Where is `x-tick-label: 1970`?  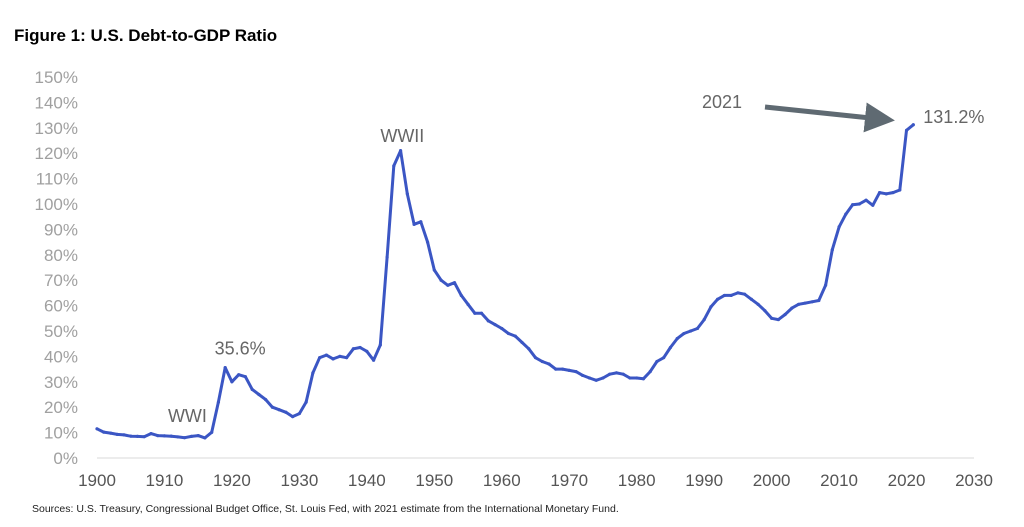
x-tick-label: 1970 is located at coordinates (569, 480).